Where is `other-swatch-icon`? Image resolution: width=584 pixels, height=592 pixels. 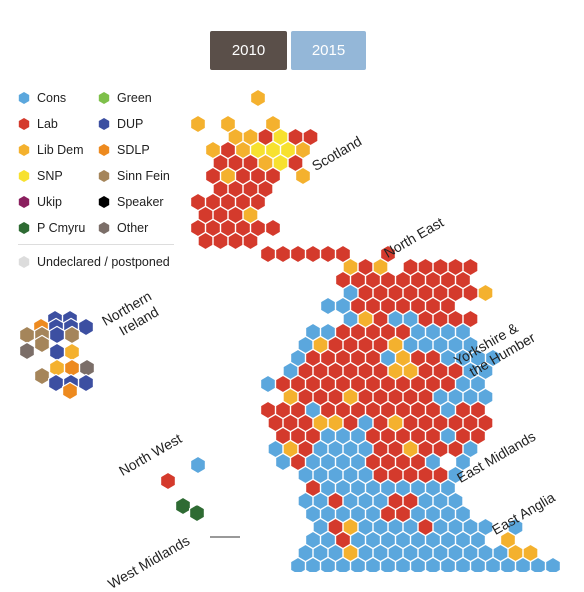 other-swatch-icon is located at coordinates (104, 228).